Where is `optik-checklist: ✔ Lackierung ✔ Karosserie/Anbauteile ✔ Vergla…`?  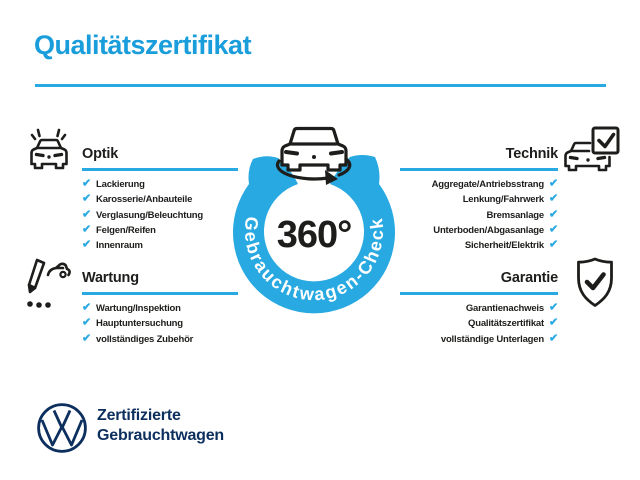
optik-checklist: ✔ Lackierung ✔ Karosserie/Anbauteile ✔ Vergla… is located at coordinates (160, 215).